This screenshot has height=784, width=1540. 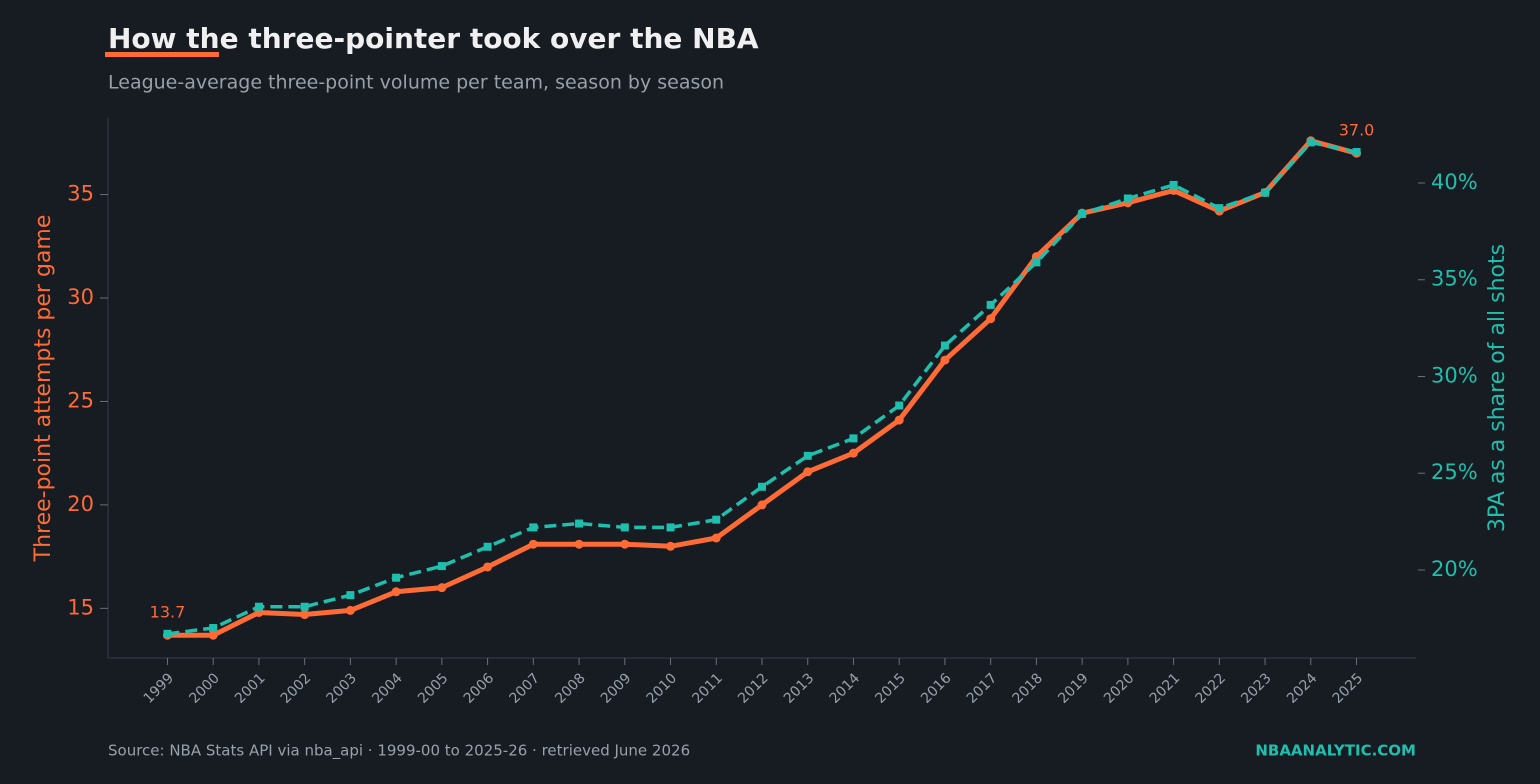 What do you see at coordinates (80, 297) in the screenshot?
I see `y-tick-label: 30` at bounding box center [80, 297].